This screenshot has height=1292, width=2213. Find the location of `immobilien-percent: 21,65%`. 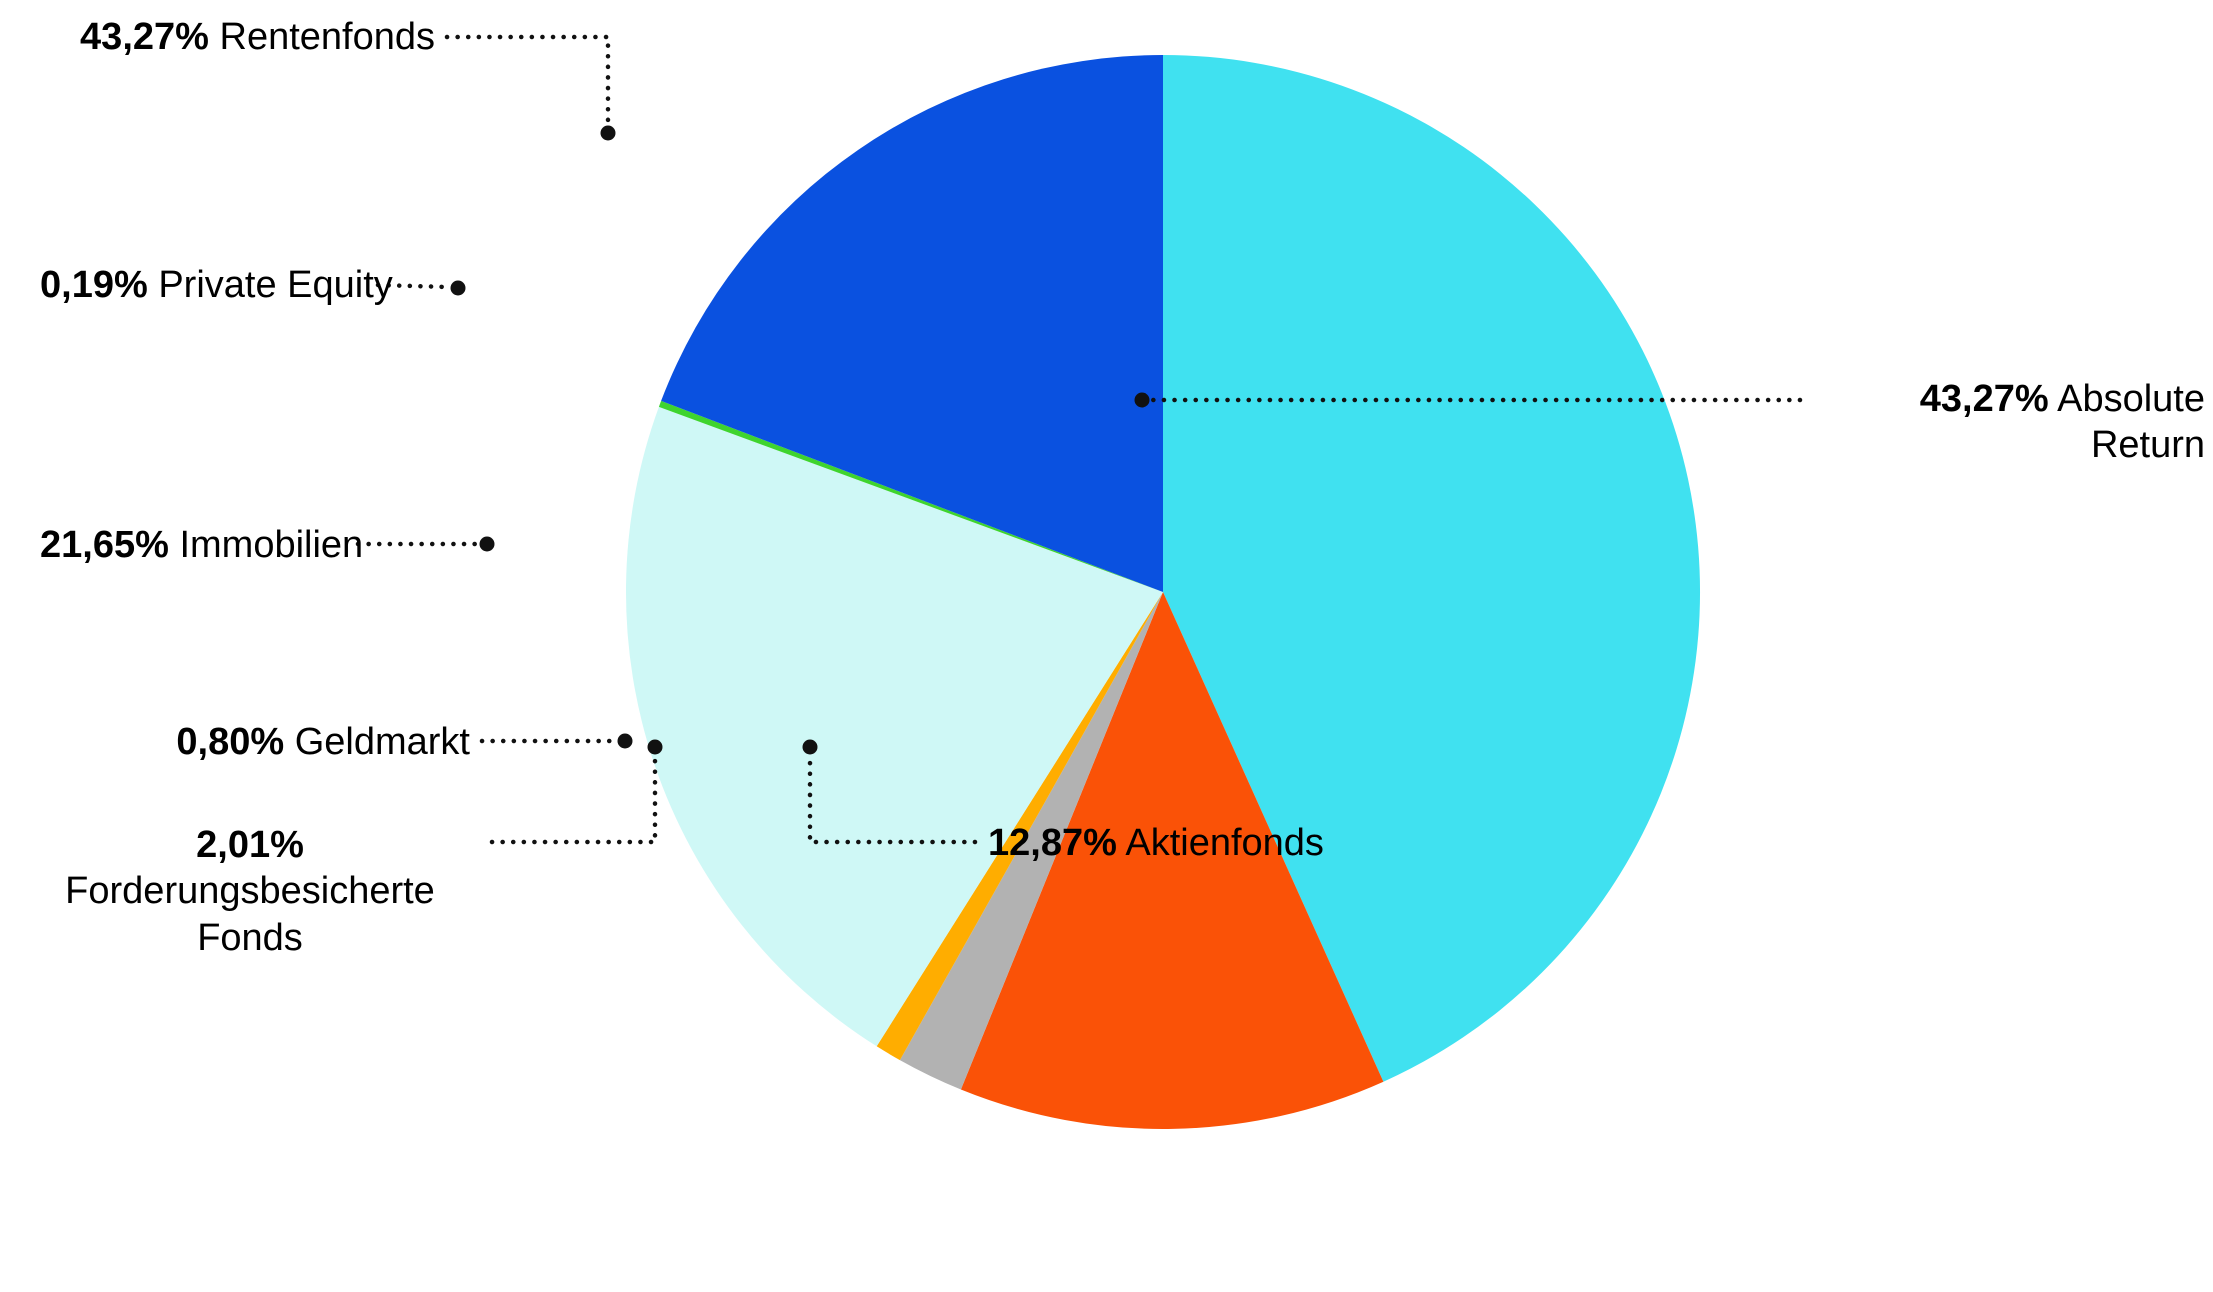

immobilien-percent: 21,65% is located at coordinates (104, 545).